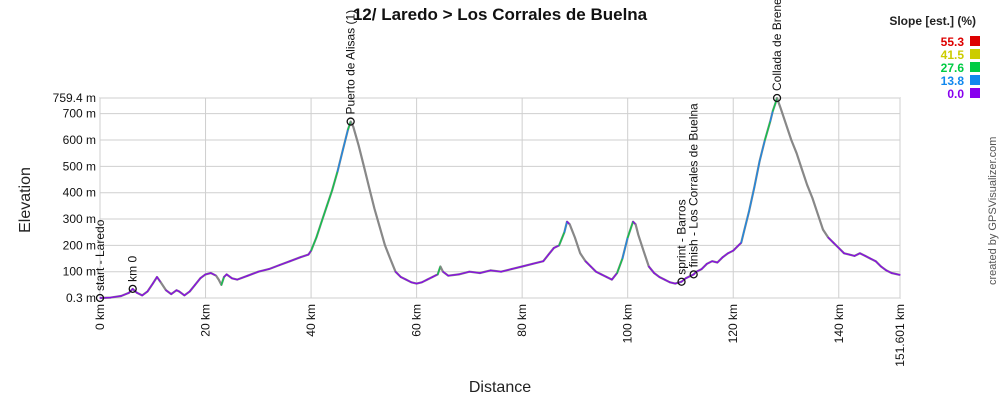 Image resolution: width=1000 pixels, height=405 pixels. I want to click on y-tick-label: 200 m, so click(79, 245).